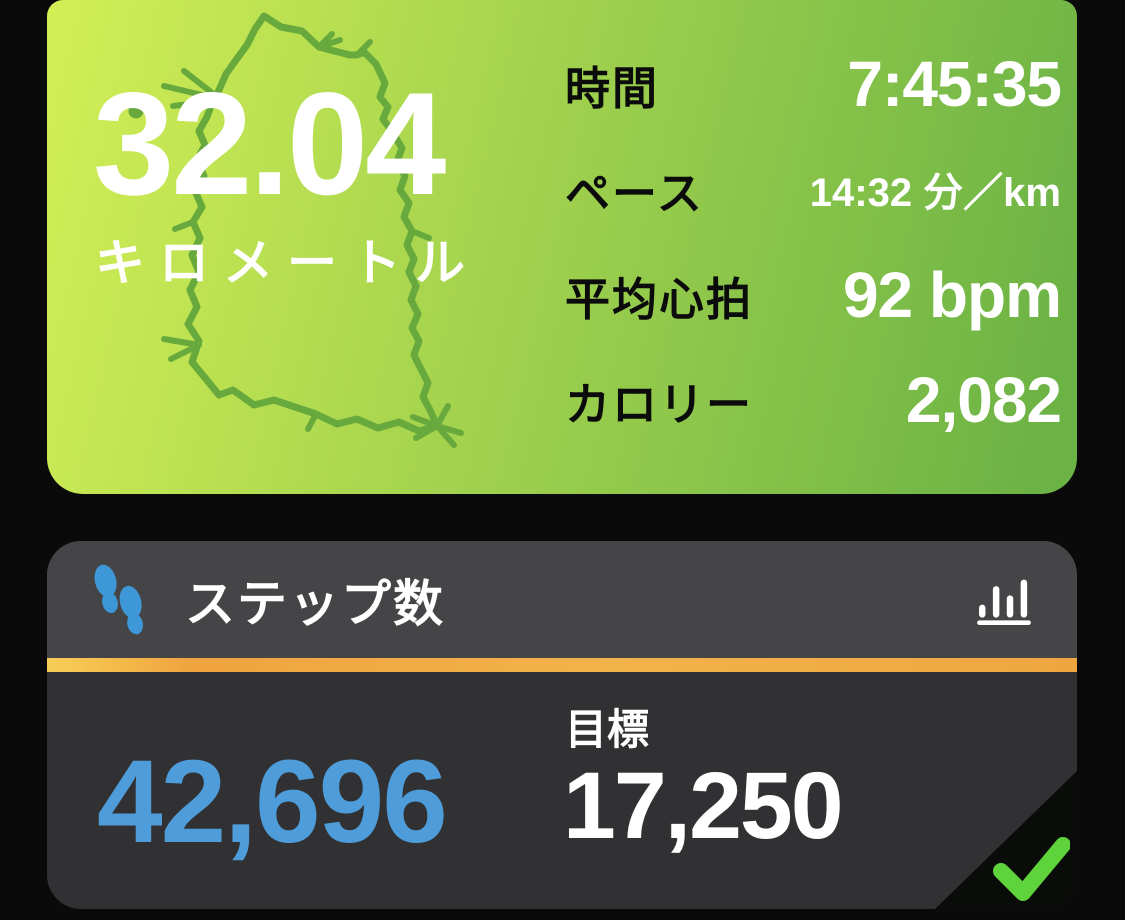 This screenshot has width=1125, height=920. Describe the element at coordinates (1031, 869) in the screenshot. I see `checkmark-icon` at that location.